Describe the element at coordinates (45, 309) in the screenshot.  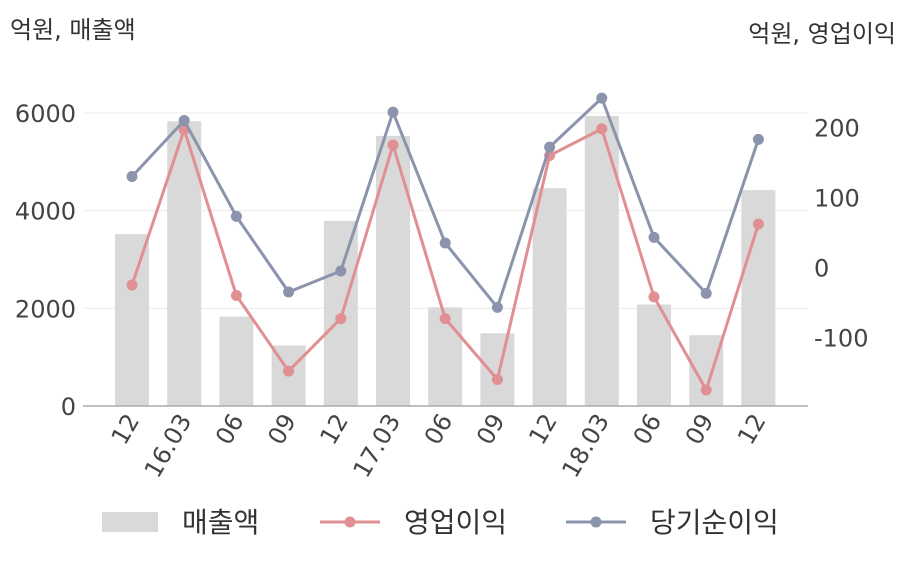
I see `left-y-tick-label: 2000` at that location.